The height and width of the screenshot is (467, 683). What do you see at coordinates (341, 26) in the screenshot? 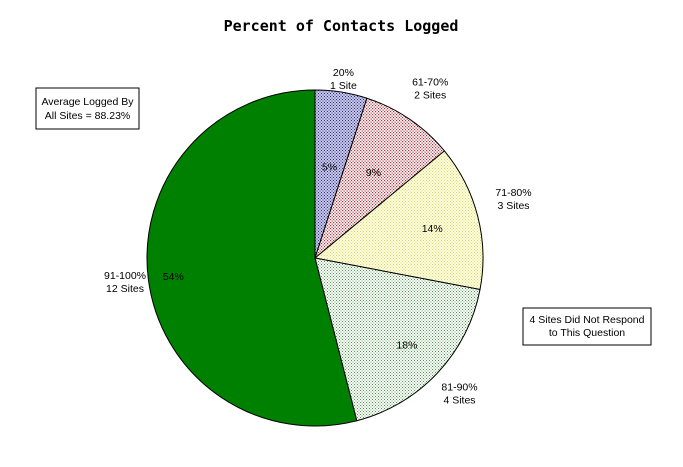
I see `chart-title: Percent of Contacts Logged` at bounding box center [341, 26].